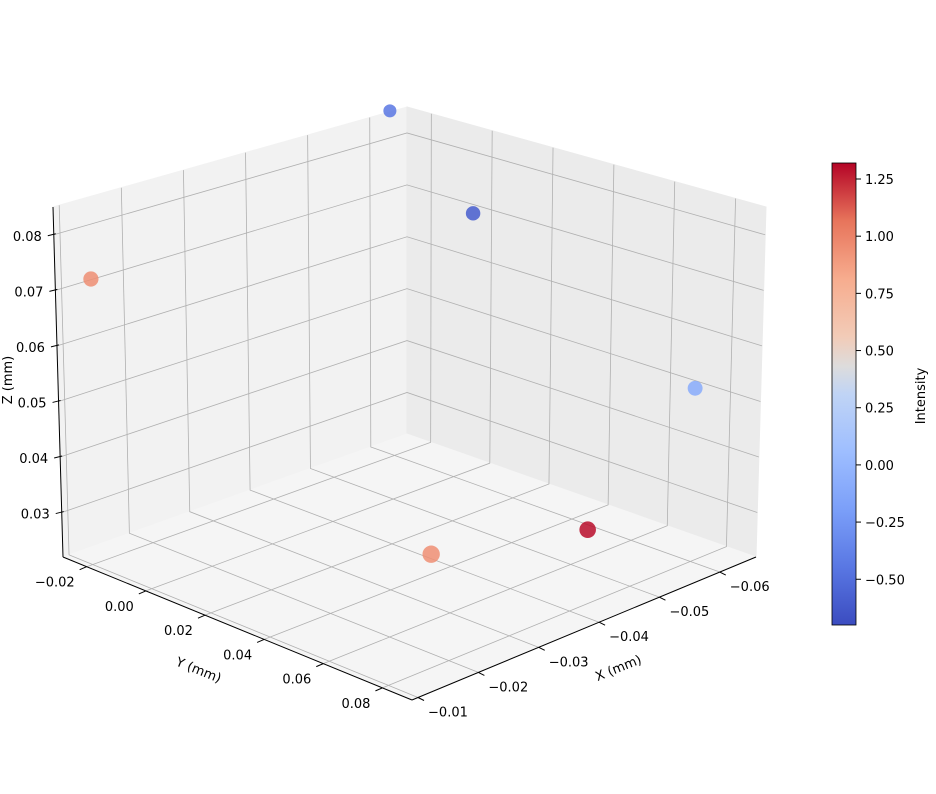 This screenshot has width=936, height=794. Describe the element at coordinates (8, 380) in the screenshot. I see `z-axis-label: Z (mm)` at that location.